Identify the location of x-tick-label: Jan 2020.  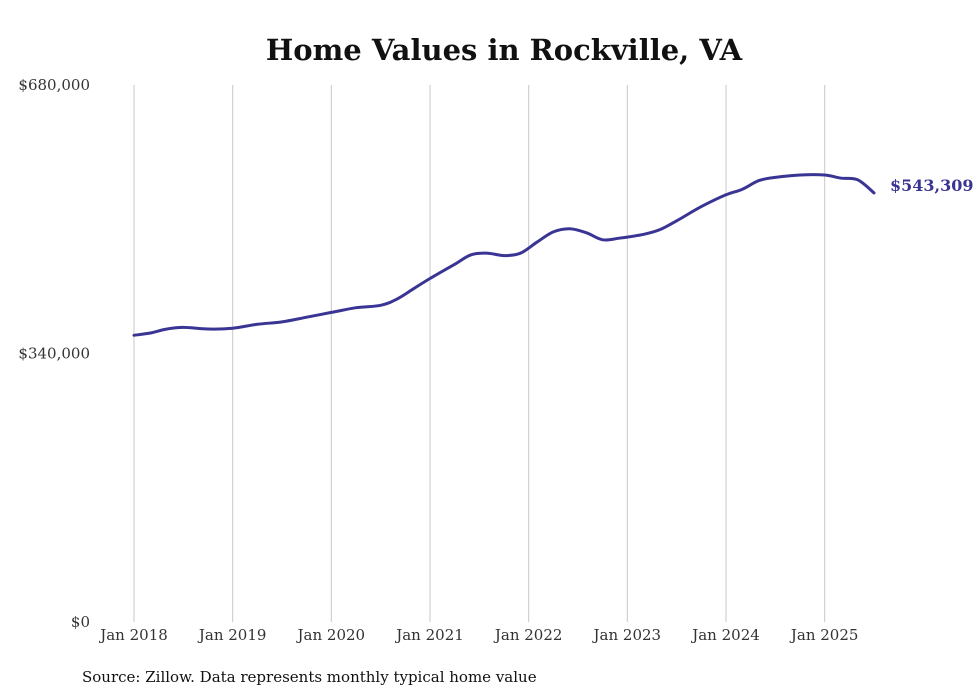
(331, 635).